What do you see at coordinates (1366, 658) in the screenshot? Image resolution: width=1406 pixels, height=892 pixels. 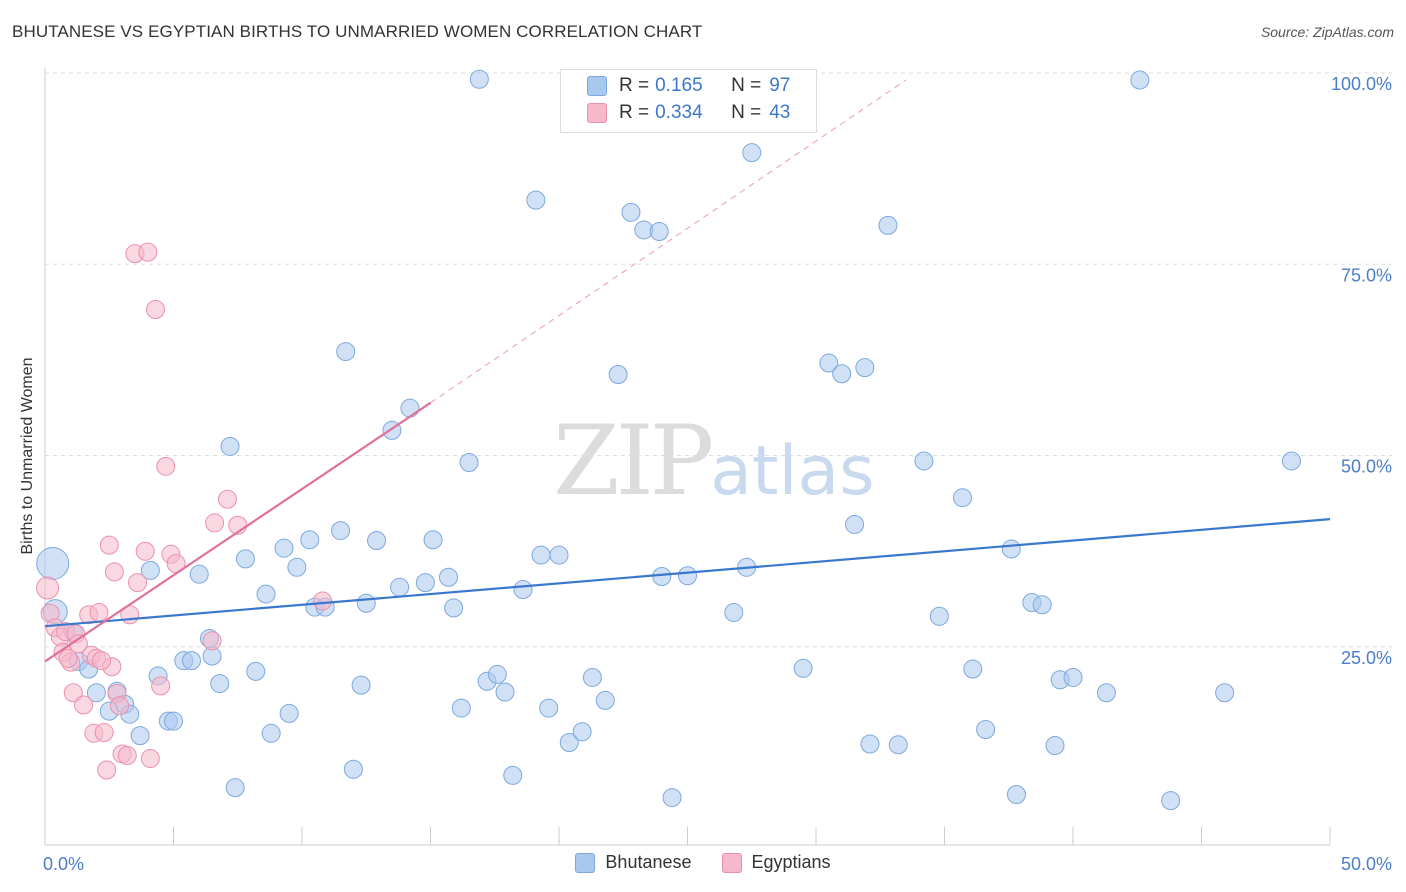 I see `y-tick-label: 25.0%` at bounding box center [1366, 658].